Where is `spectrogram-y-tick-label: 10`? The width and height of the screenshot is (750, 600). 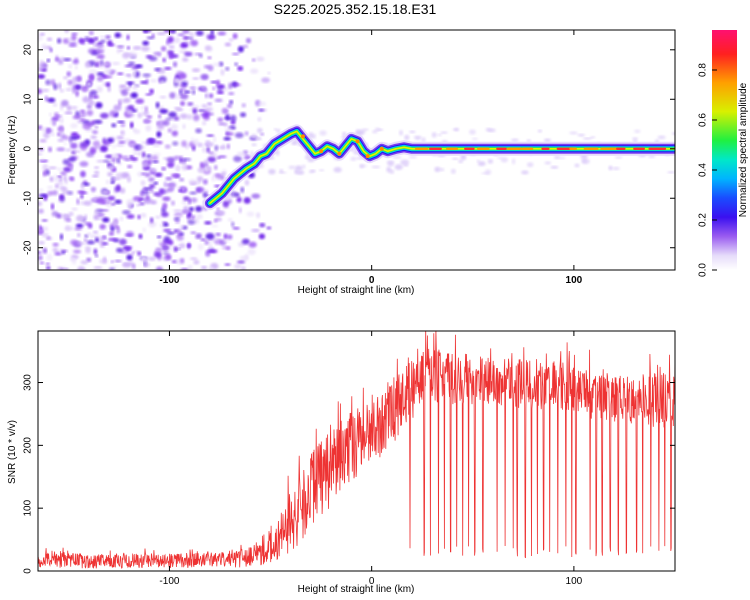 spectrogram-y-tick-label: 10 is located at coordinates (28, 99).